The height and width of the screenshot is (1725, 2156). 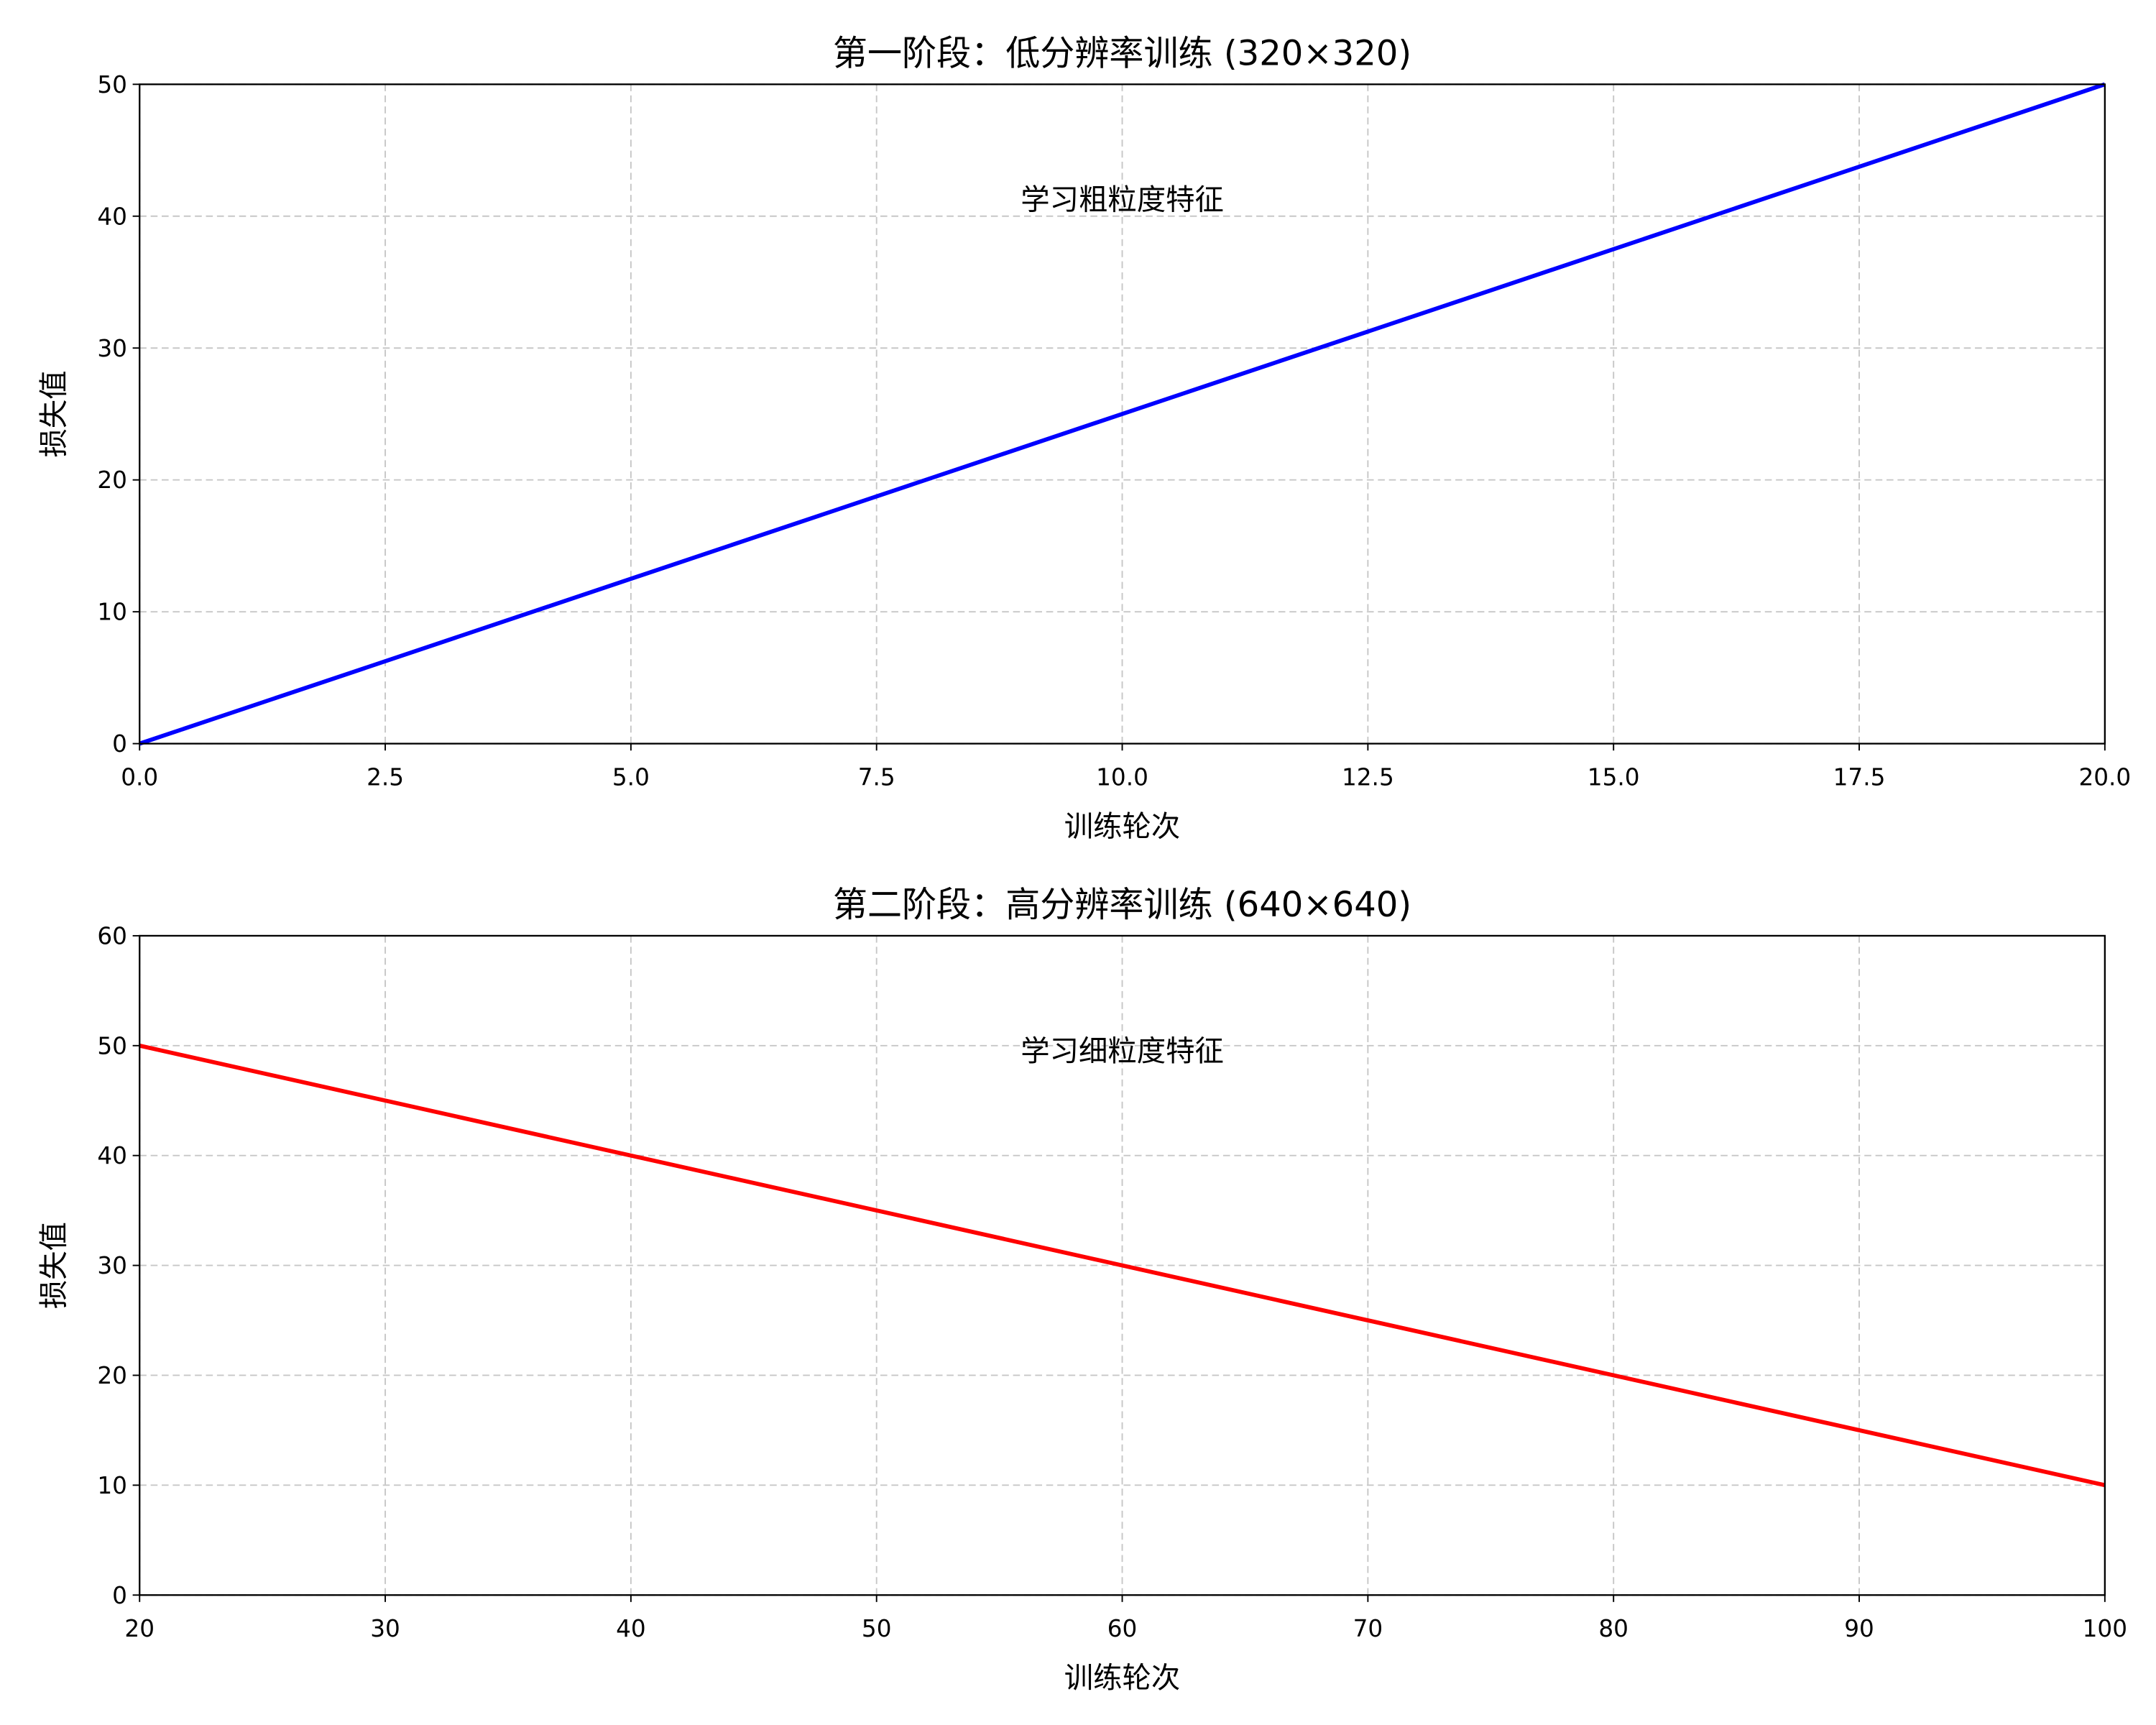 What do you see at coordinates (1123, 1051) in the screenshot?
I see `annotation: 学习细粒度特征` at bounding box center [1123, 1051].